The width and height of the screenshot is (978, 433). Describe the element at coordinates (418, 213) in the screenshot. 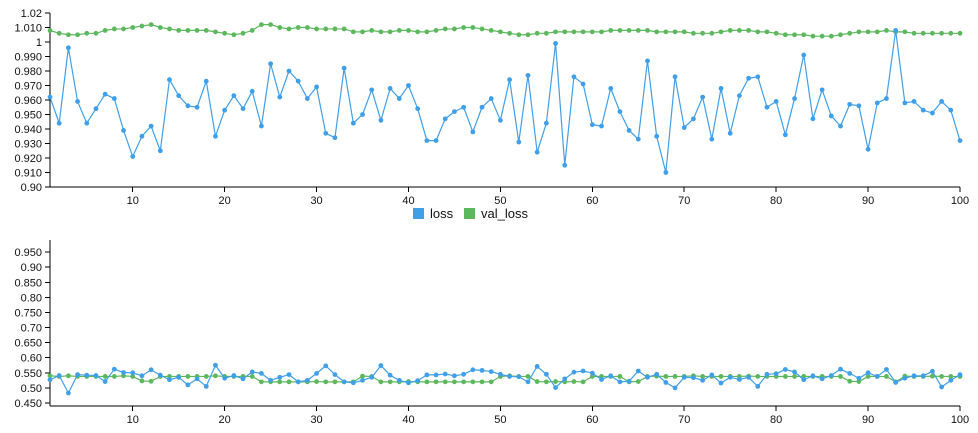

I see `legend-swatch-loss` at that location.